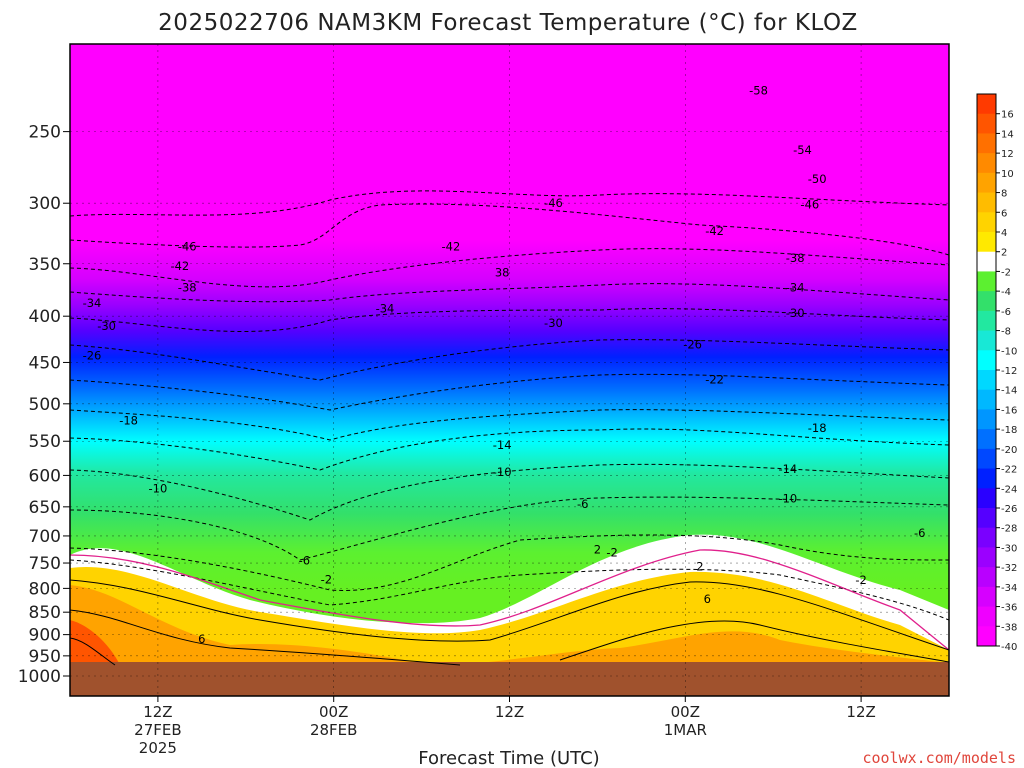 Image resolution: width=1024 pixels, height=768 pixels. I want to click on colorbar-tick-label: -20, so click(1009, 450).